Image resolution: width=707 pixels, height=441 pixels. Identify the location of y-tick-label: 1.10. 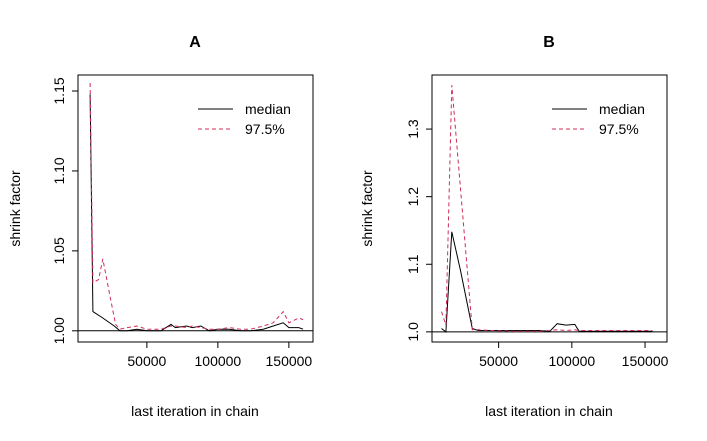
(59, 170).